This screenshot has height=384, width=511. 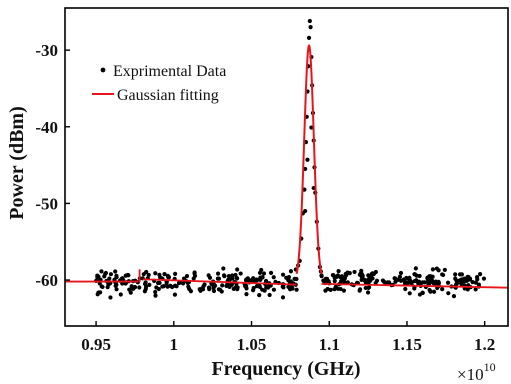 What do you see at coordinates (175, 81) in the screenshot?
I see `legend: Exprimental Data Gaussian fitting` at bounding box center [175, 81].